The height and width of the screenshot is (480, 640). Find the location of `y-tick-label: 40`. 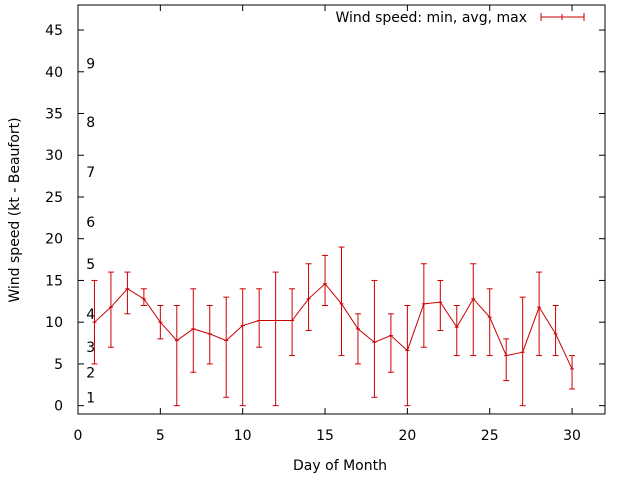

y-tick-label: 40 is located at coordinates (54, 73).